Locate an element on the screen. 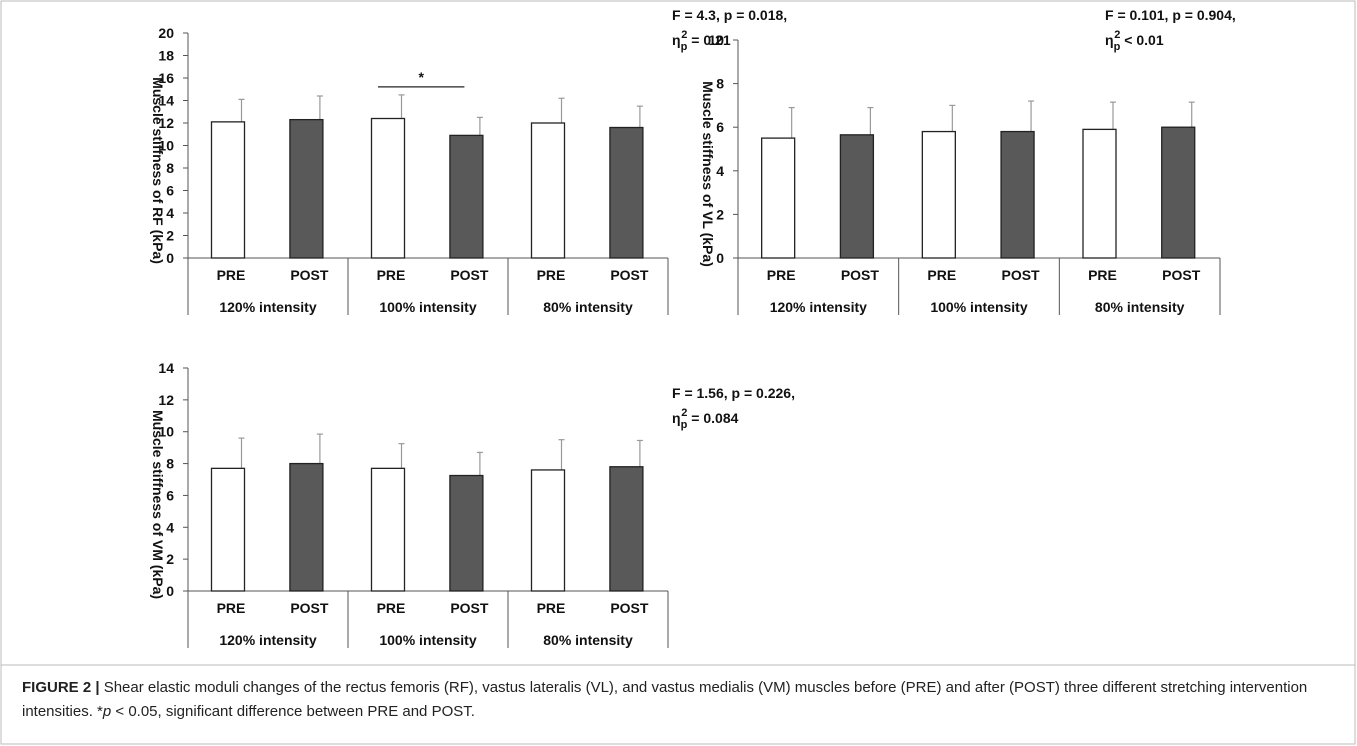  y-axis-label: Muscle stiffness of RF (kPa) is located at coordinates (158, 170).